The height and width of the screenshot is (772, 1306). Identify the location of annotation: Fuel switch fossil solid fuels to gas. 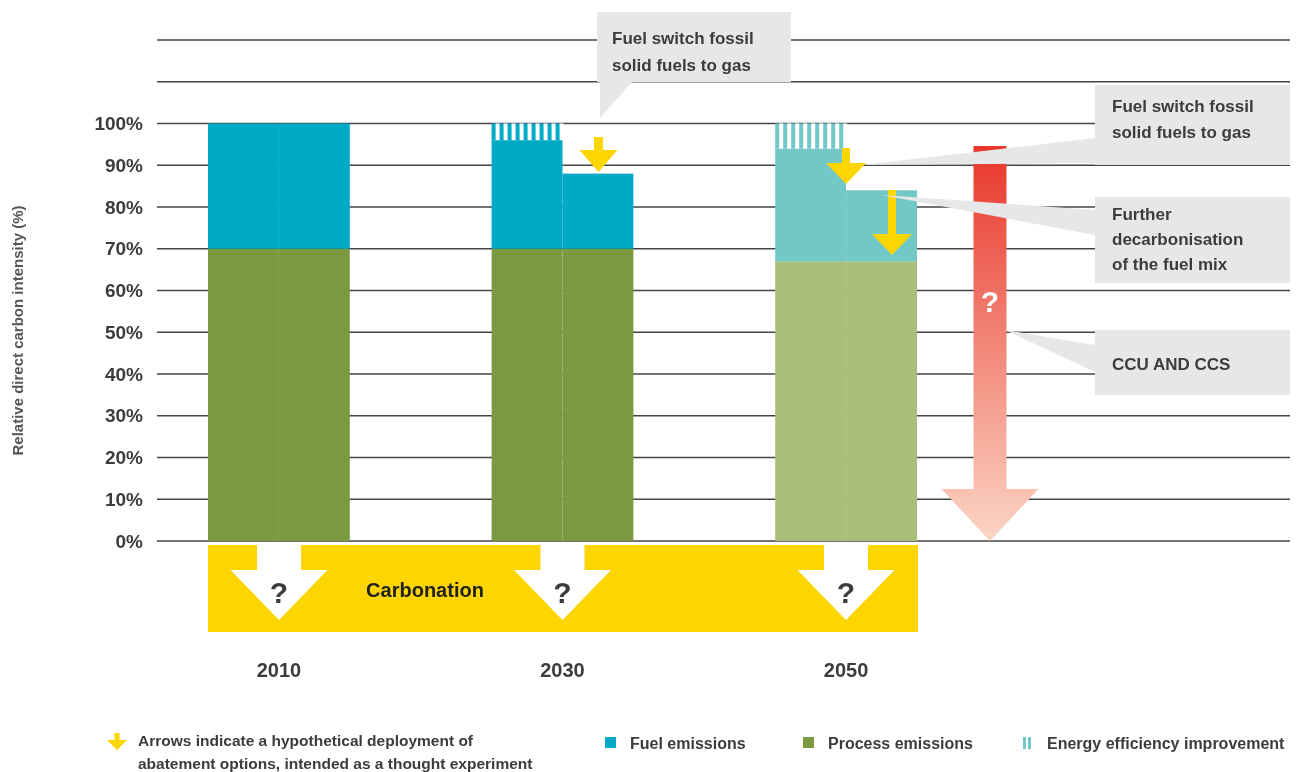
(683, 52).